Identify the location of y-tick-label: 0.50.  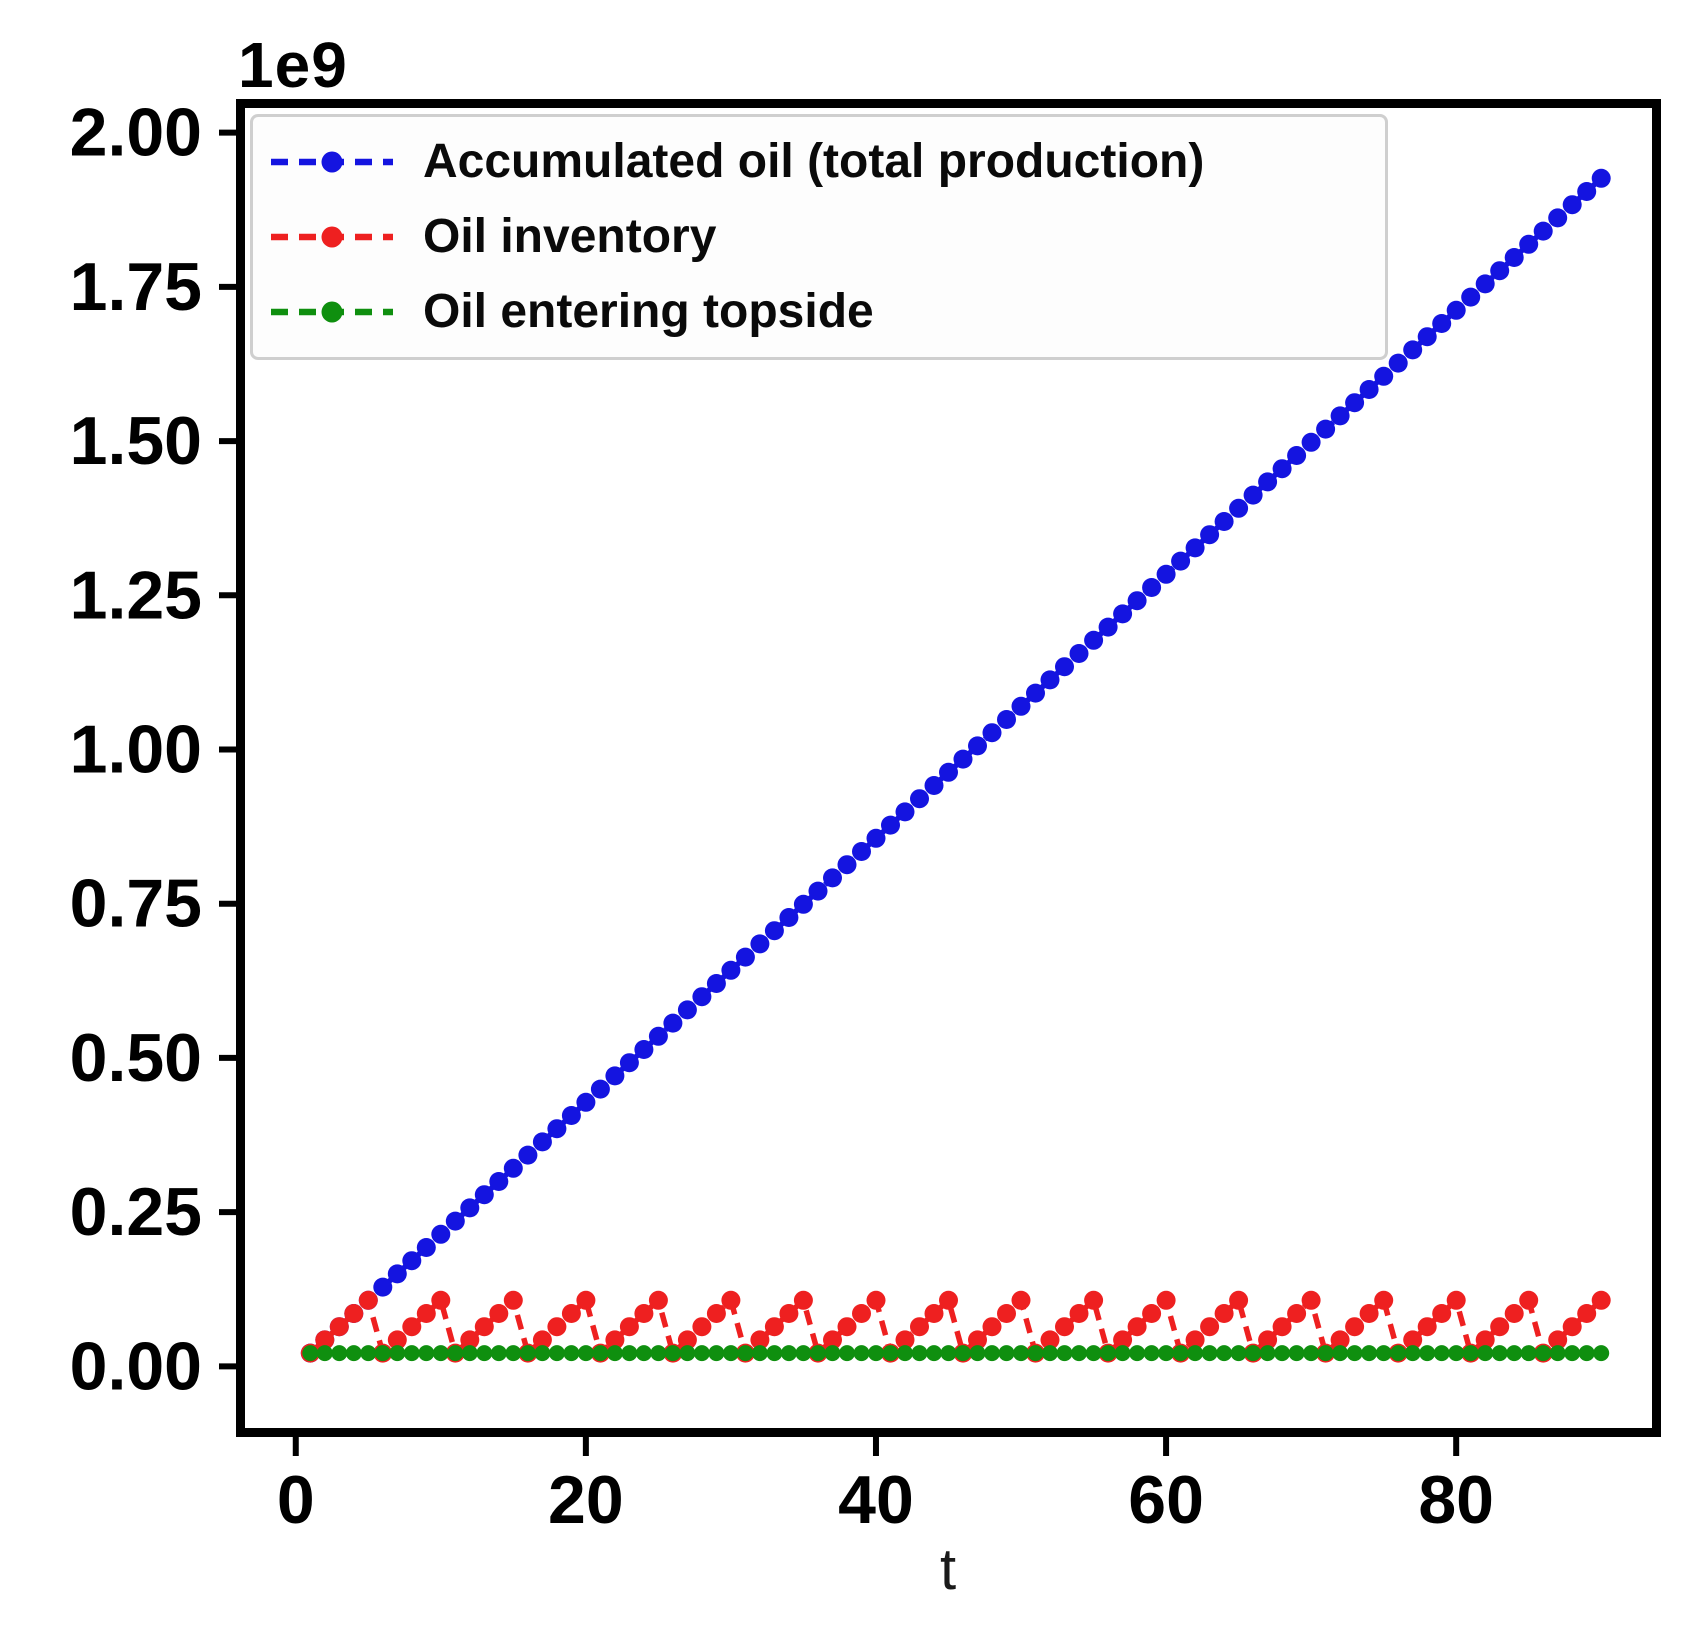
(136, 1058).